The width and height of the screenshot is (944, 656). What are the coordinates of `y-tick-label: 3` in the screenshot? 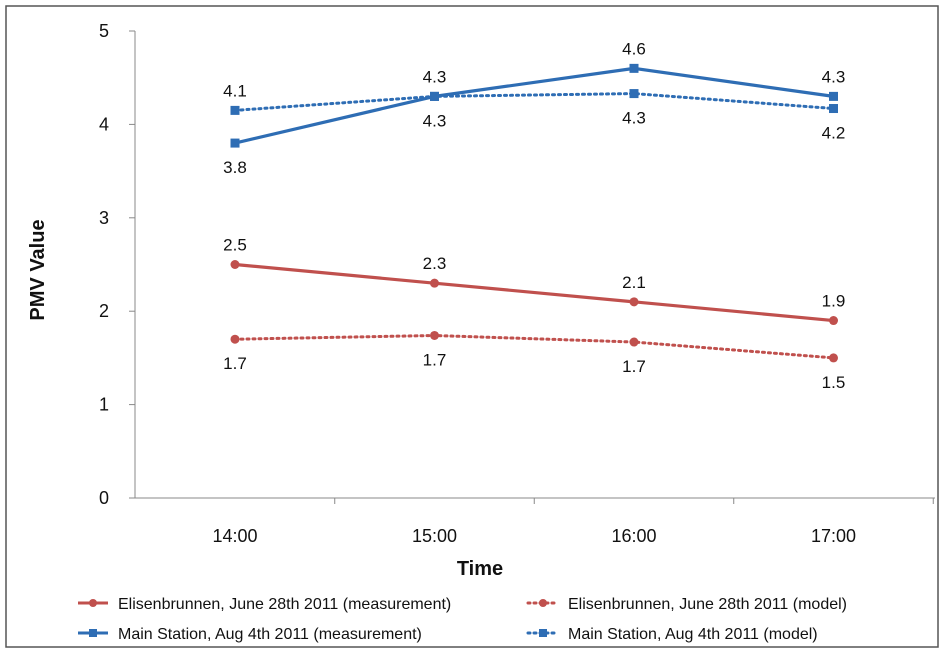 It's located at (104, 218).